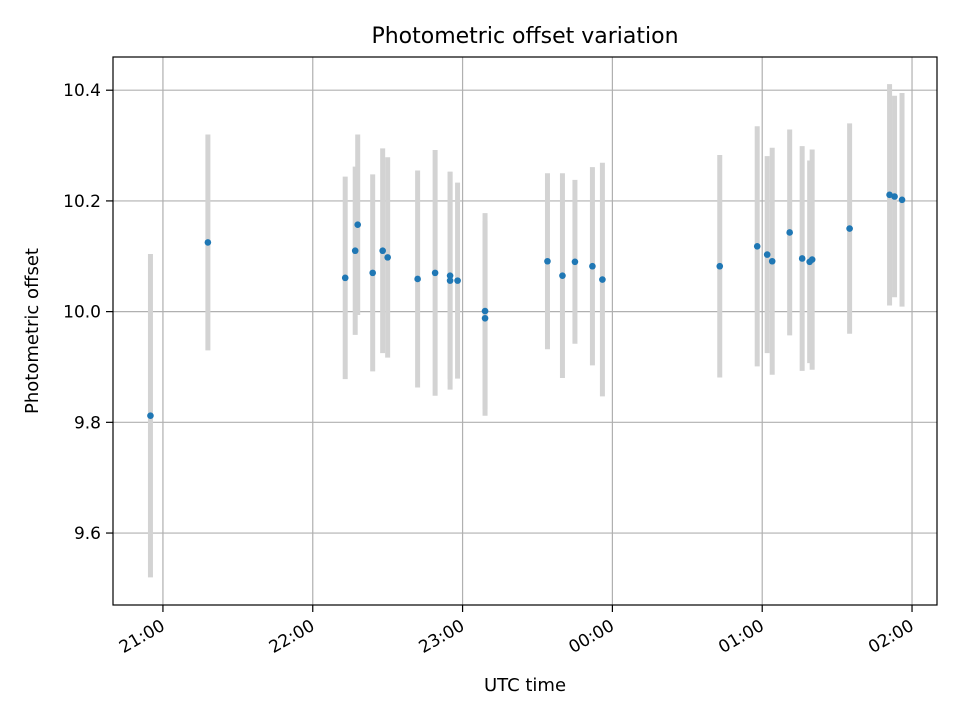 This screenshot has height=720, width=960. Describe the element at coordinates (32, 331) in the screenshot. I see `y-axis-label: Photometric offset` at that location.